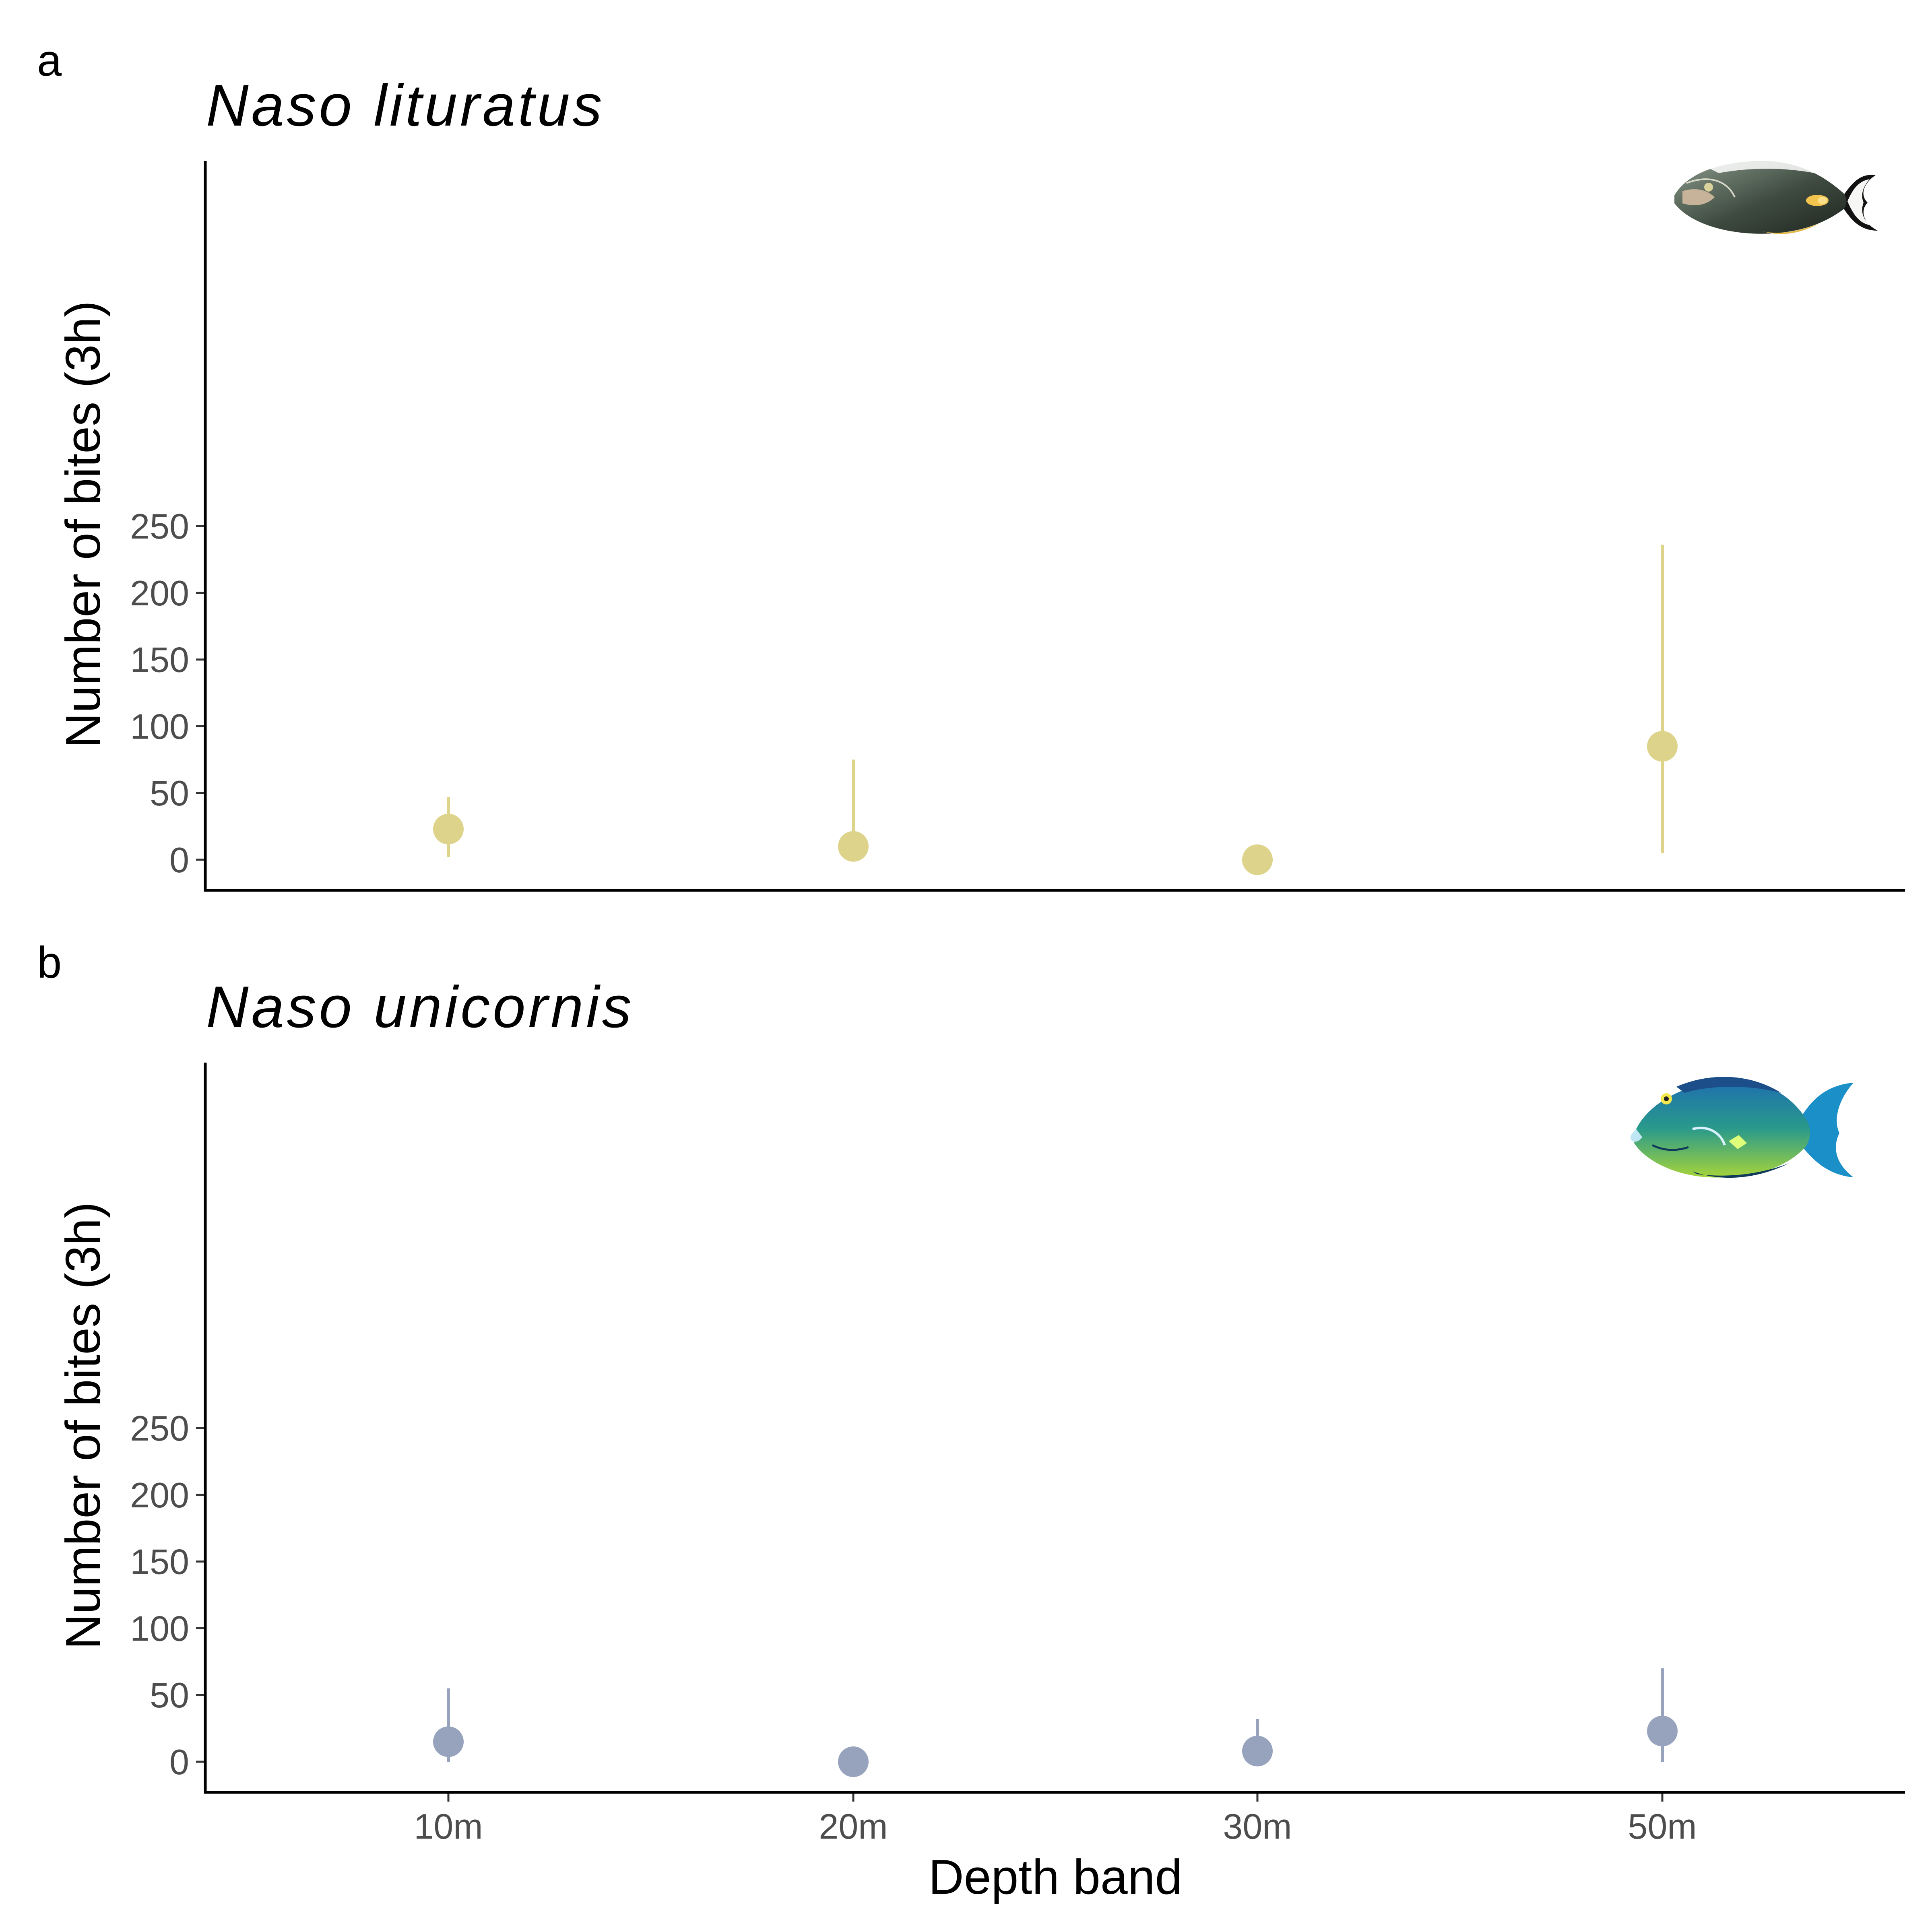  I want to click on panel-a-y-axis-label: Number of bites (3h), so click(83, 524).